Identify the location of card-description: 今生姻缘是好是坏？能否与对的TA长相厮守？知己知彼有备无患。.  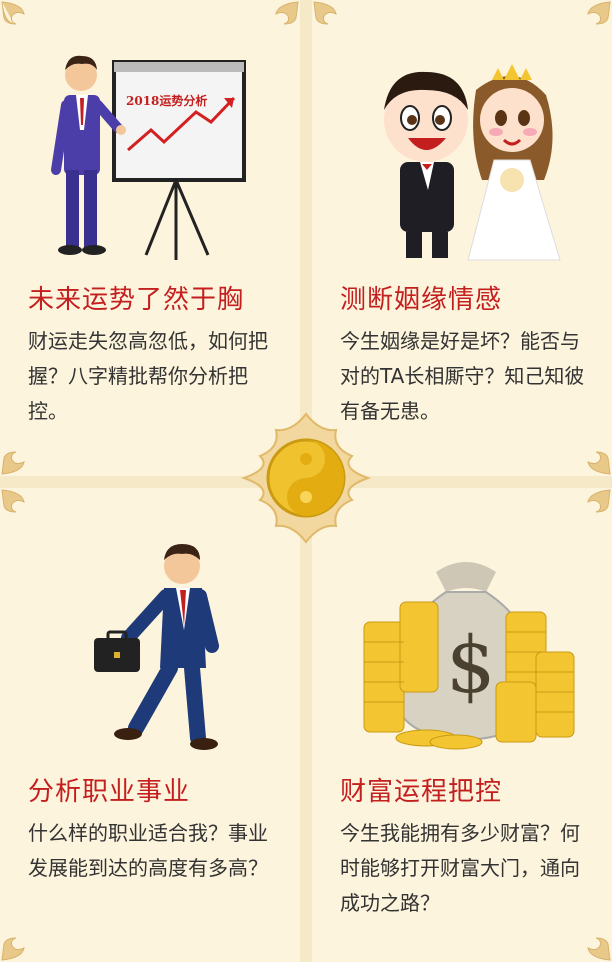
(462, 376).